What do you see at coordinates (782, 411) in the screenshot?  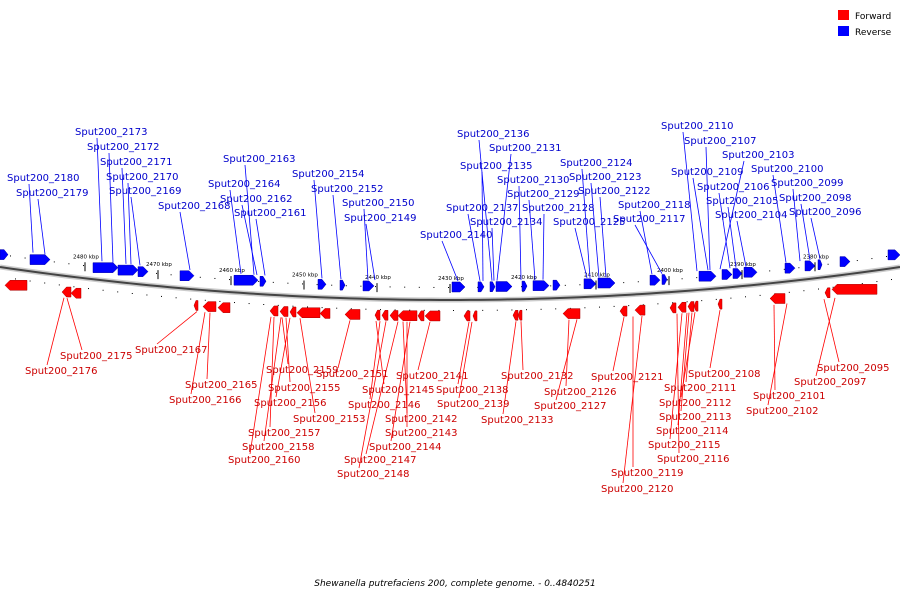 I see `forward-gene-label: Sput200_2102` at bounding box center [782, 411].